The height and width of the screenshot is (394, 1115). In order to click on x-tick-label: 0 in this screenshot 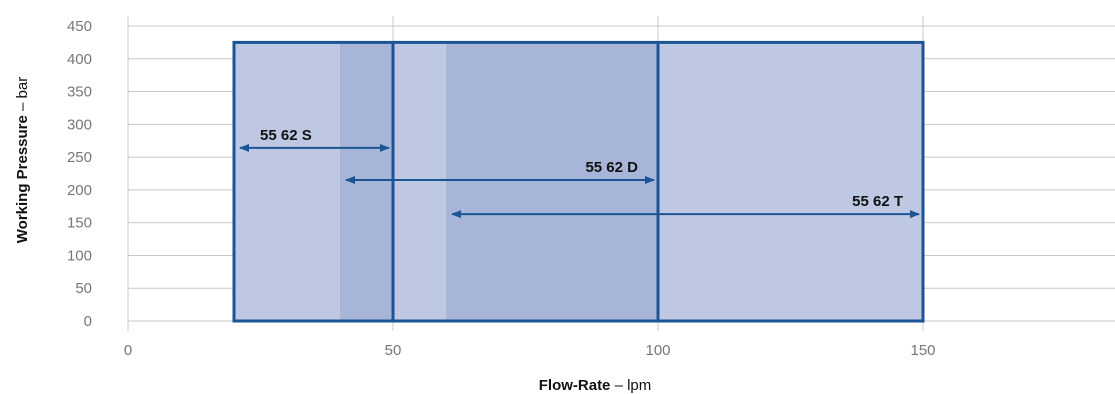, I will do `click(128, 350)`.